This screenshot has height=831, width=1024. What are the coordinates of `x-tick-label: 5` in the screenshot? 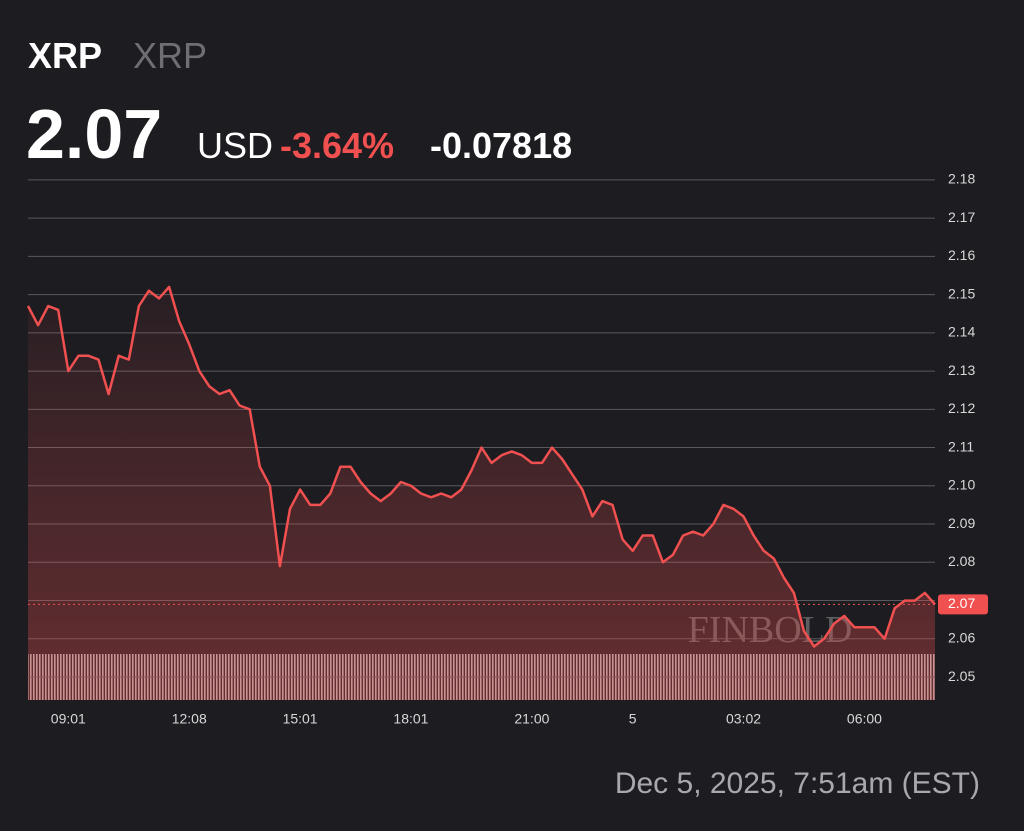 It's located at (633, 719).